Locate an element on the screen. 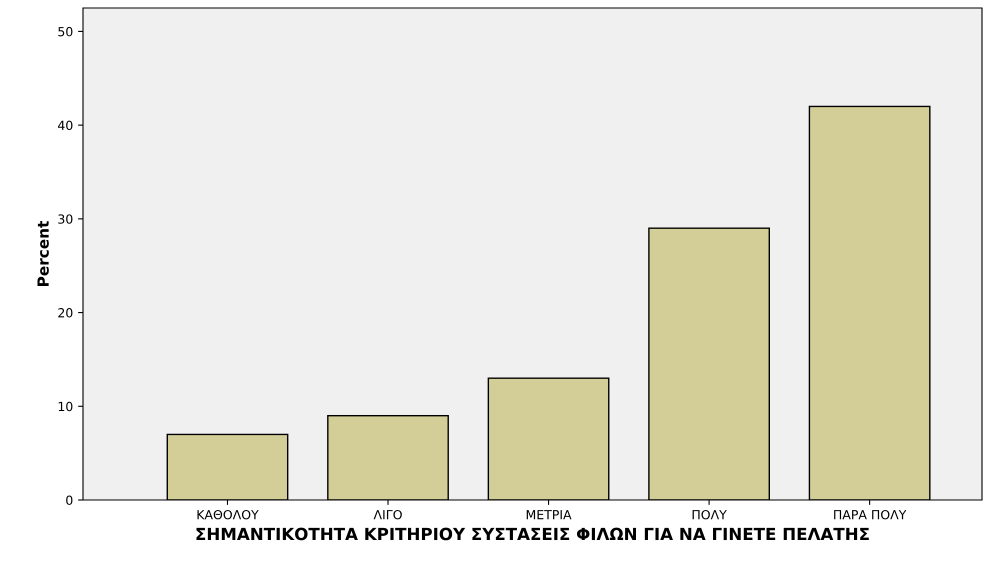 The height and width of the screenshot is (579, 989). y-tick-label: 10 is located at coordinates (65, 407).